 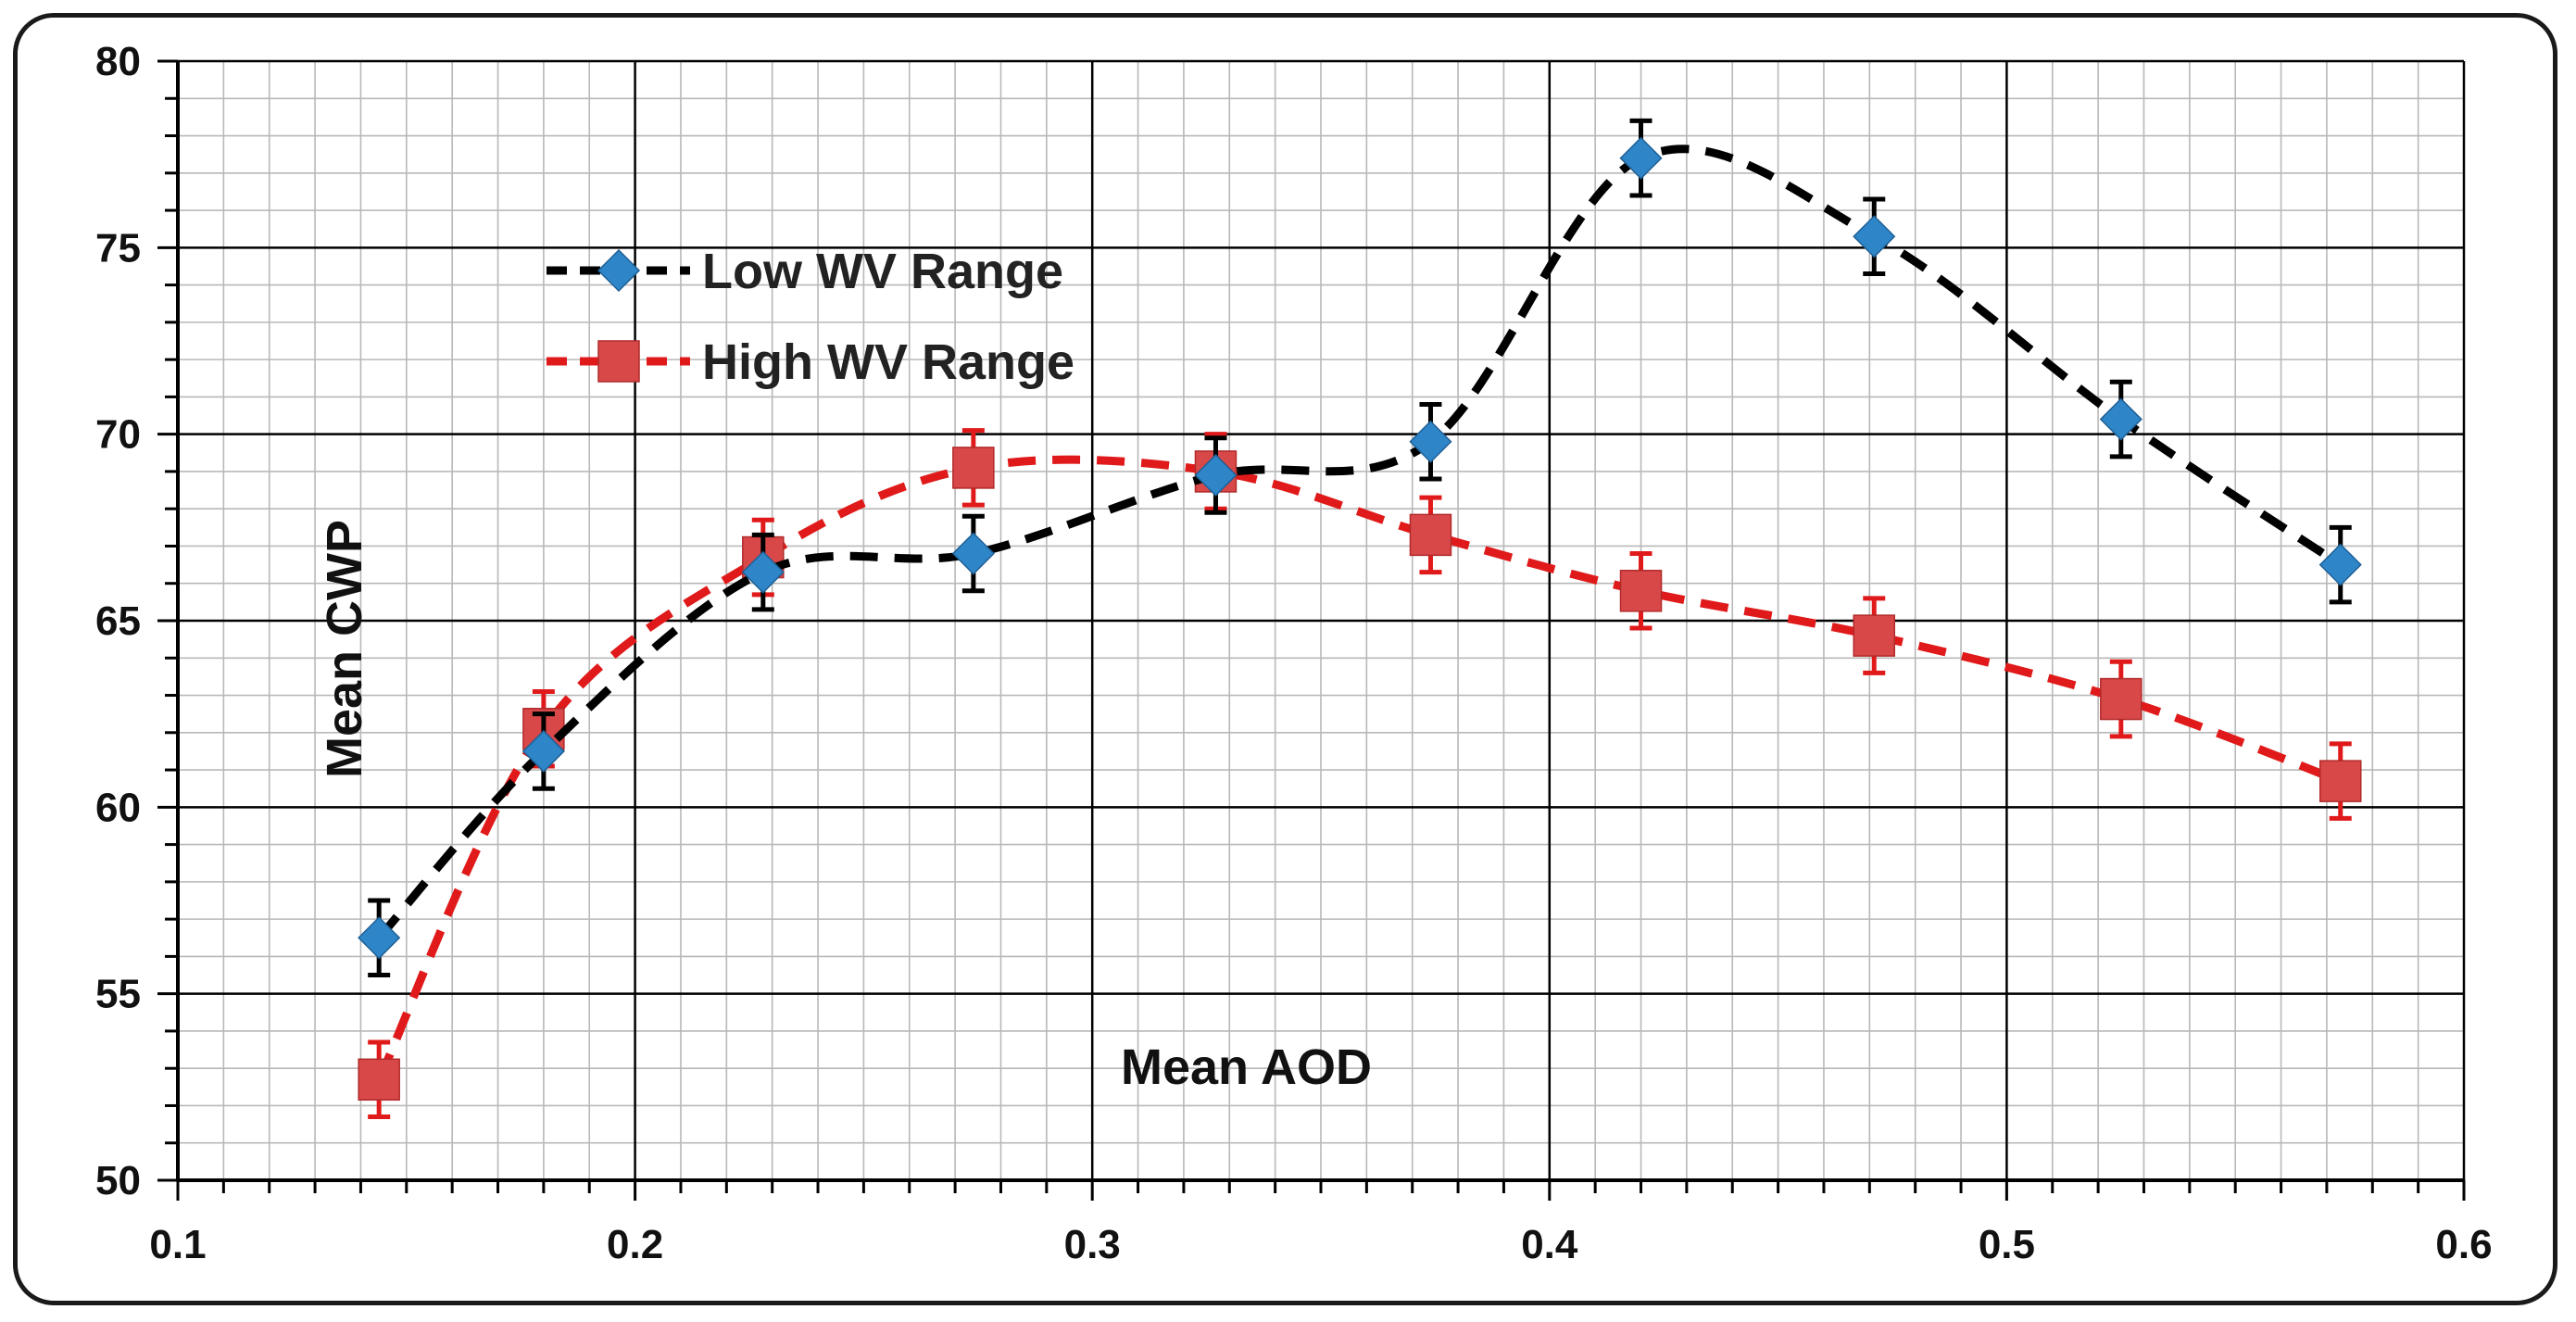 What do you see at coordinates (1246, 1067) in the screenshot?
I see `x-axis-title: Mean AOD` at bounding box center [1246, 1067].